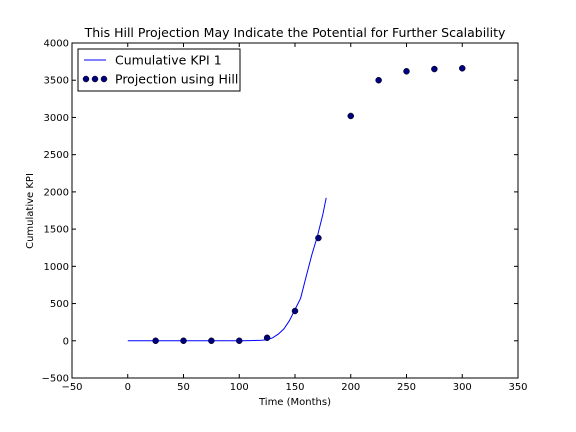  I want to click on legend: Cumulative KPI 1 Projection using Hill, so click(159, 70).